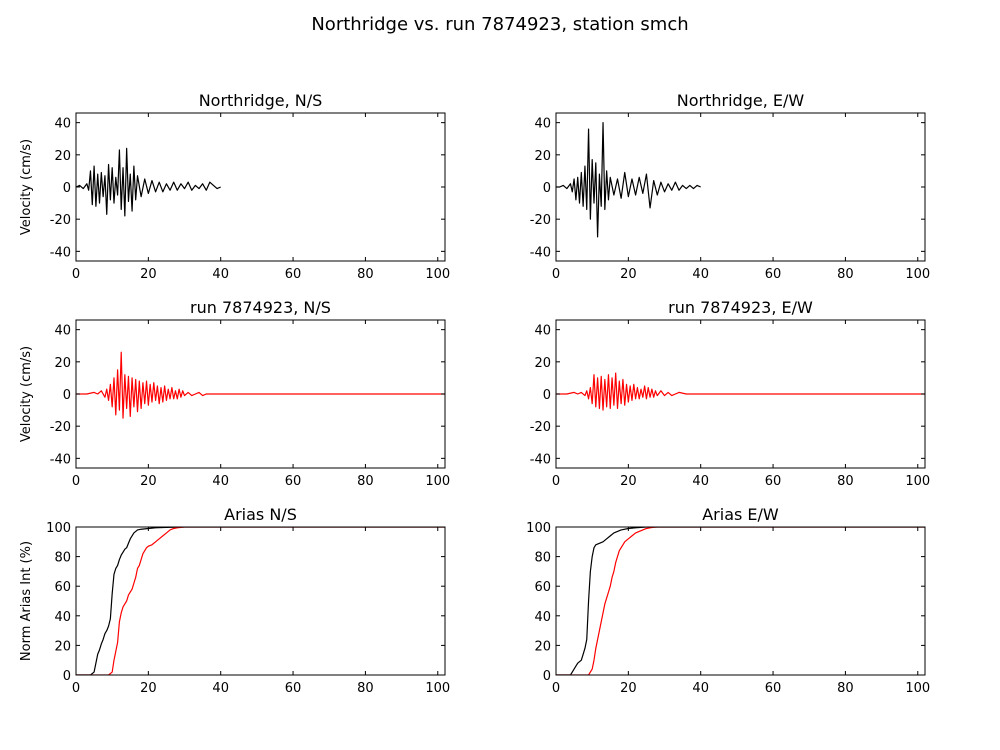 The width and height of the screenshot is (1000, 750). I want to click on subplot-title: Arias E/W, so click(740, 514).